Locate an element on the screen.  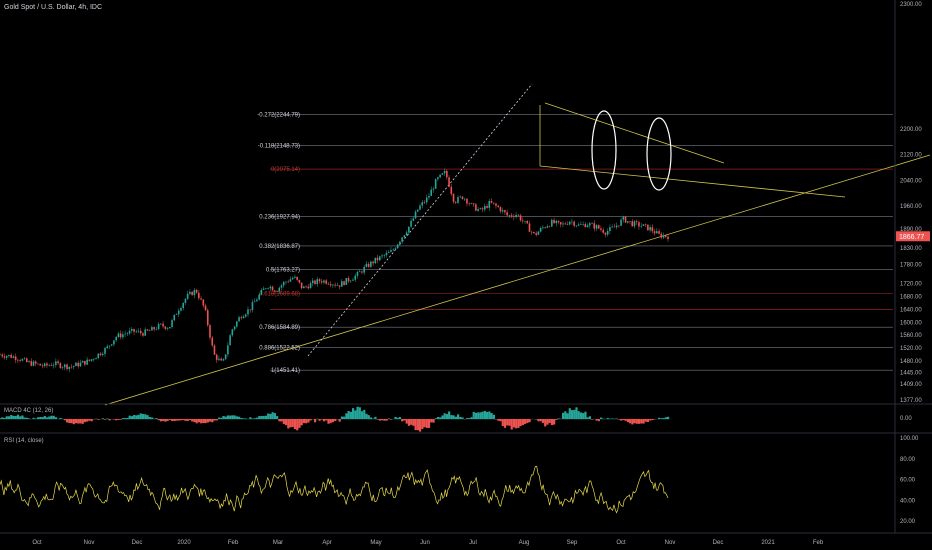
rsi-label: RSI (14, close) is located at coordinates (24, 441).